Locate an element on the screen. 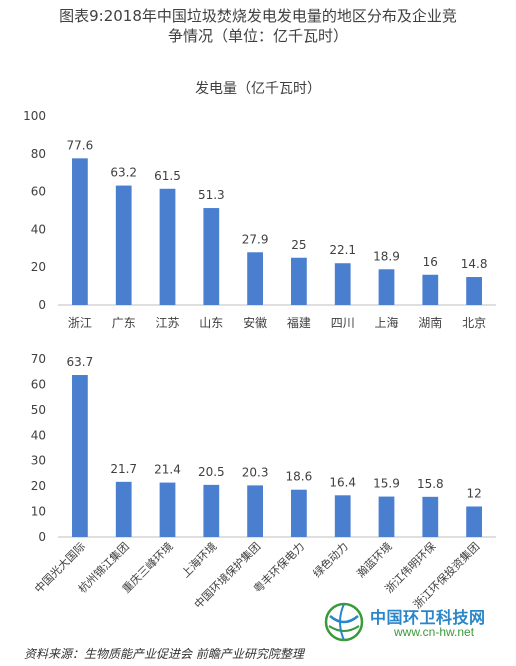  chart-1-title: 发电量（亿千瓦时） is located at coordinates (258, 89).